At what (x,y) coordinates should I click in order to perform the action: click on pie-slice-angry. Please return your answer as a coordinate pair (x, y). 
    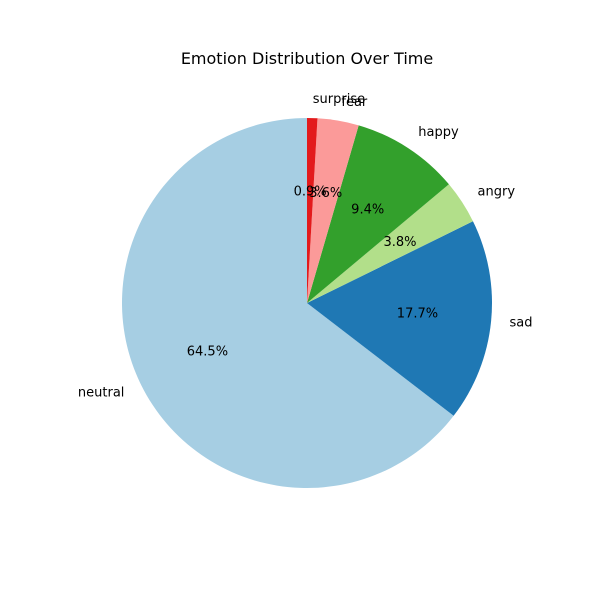
    Looking at the image, I should click on (390, 243).